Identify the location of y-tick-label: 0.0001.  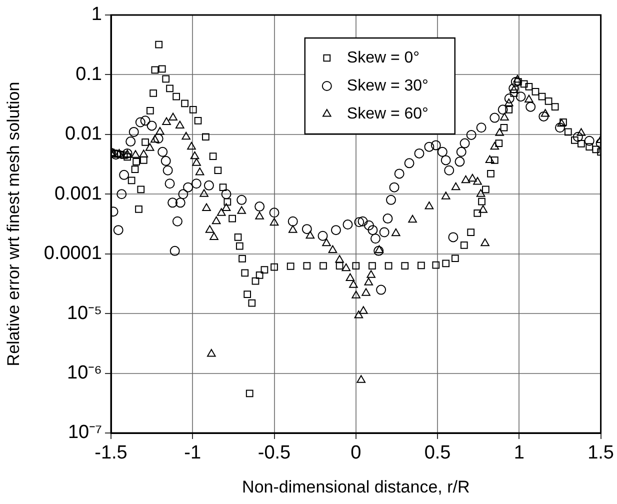
(73, 253).